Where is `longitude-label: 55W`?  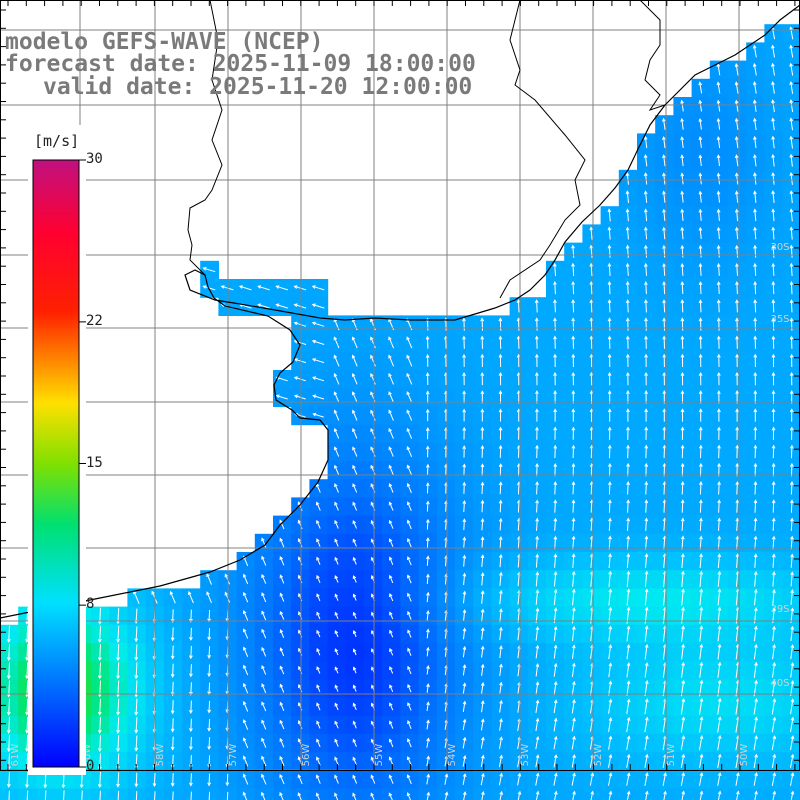
longitude-label: 55W is located at coordinates (379, 755).